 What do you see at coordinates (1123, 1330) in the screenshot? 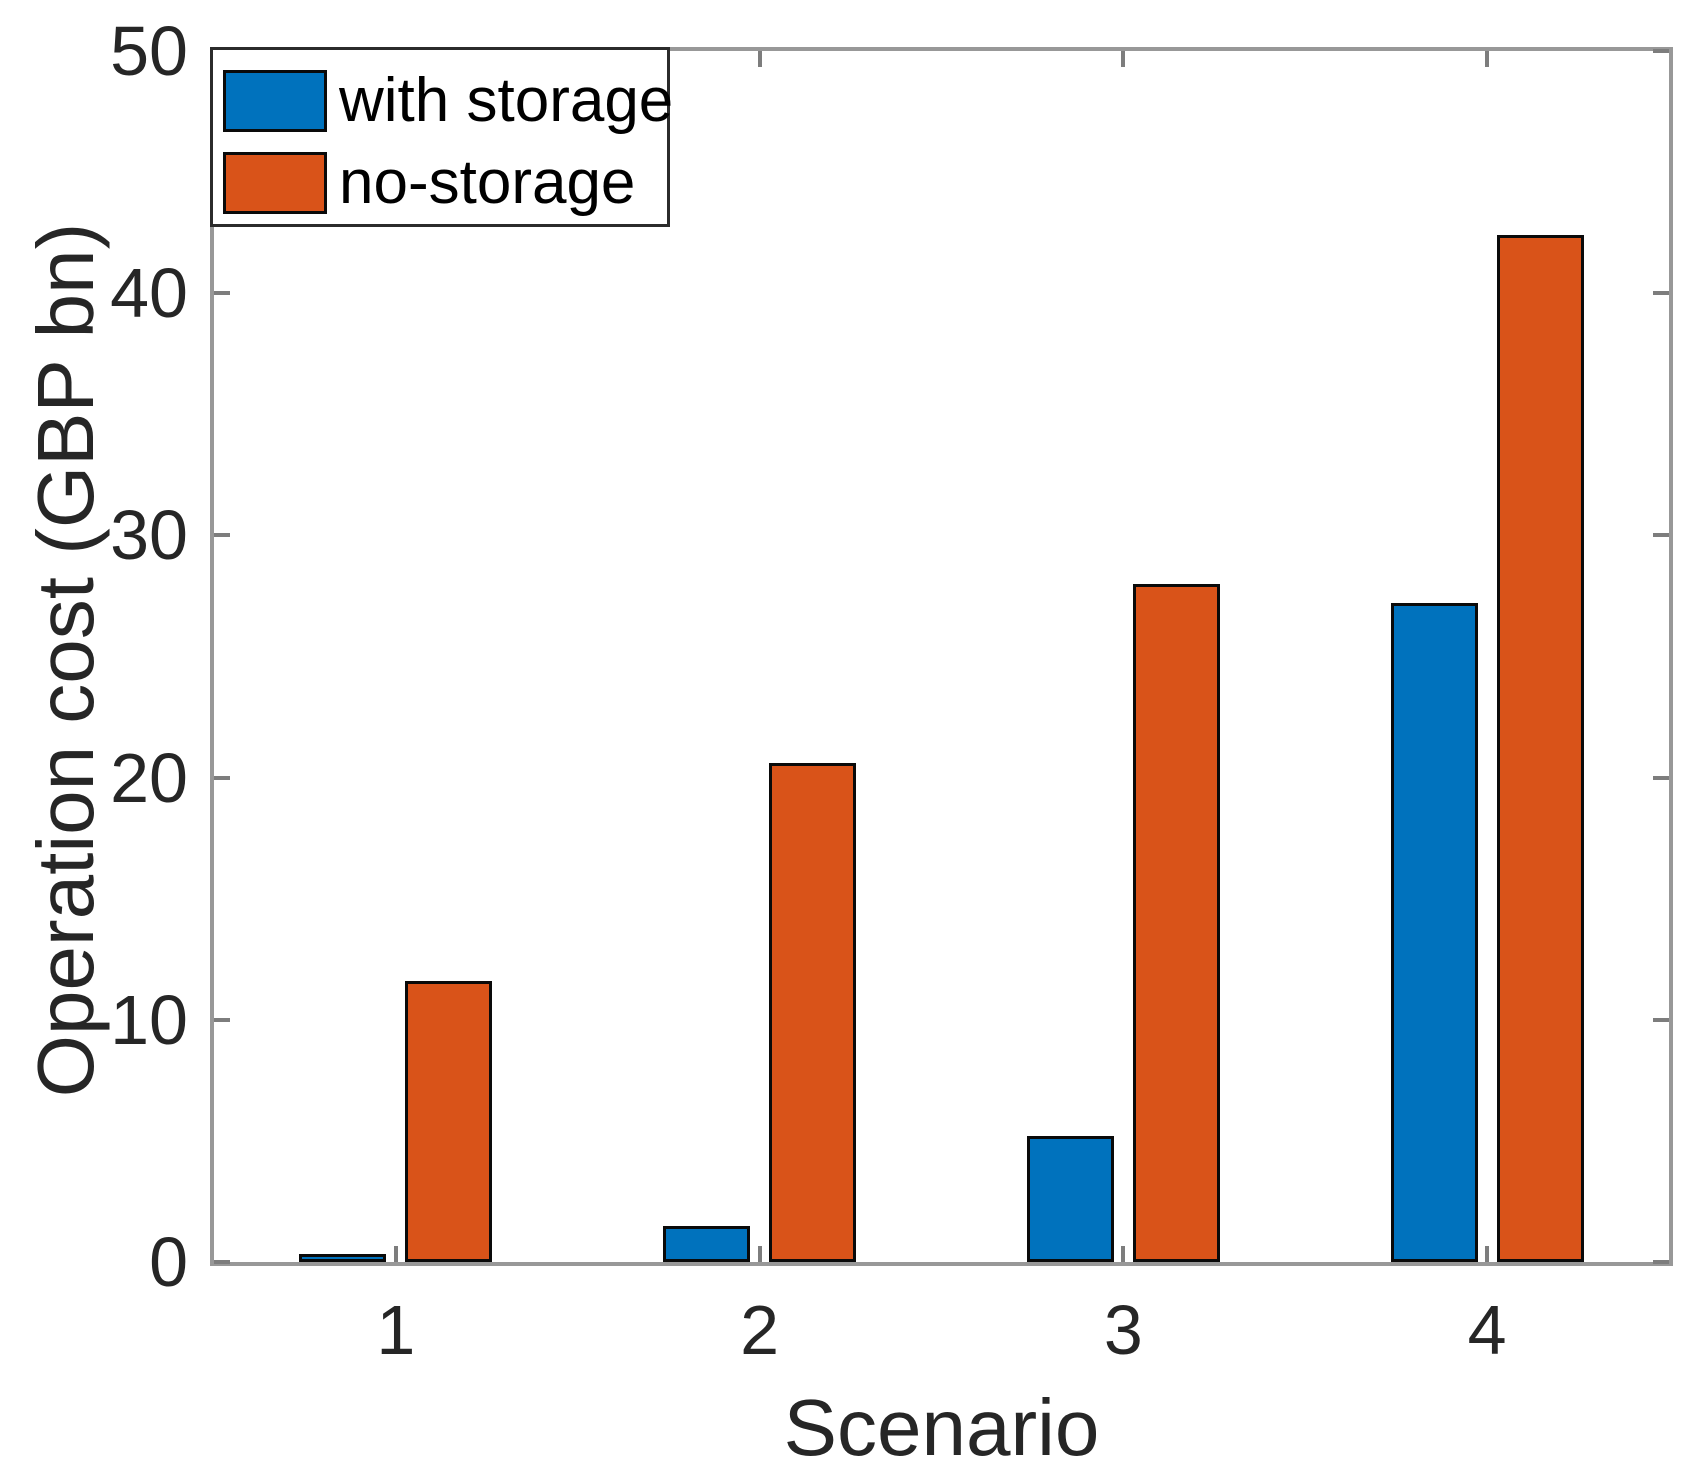
I see `x-tick-label: 3` at bounding box center [1123, 1330].